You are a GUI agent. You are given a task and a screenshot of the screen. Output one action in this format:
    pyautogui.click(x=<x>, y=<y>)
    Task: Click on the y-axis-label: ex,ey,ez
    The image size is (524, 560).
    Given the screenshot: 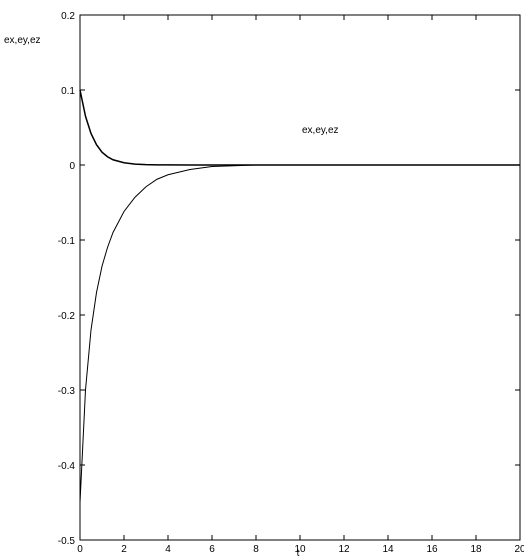 What is the action you would take?
    pyautogui.click(x=22, y=40)
    